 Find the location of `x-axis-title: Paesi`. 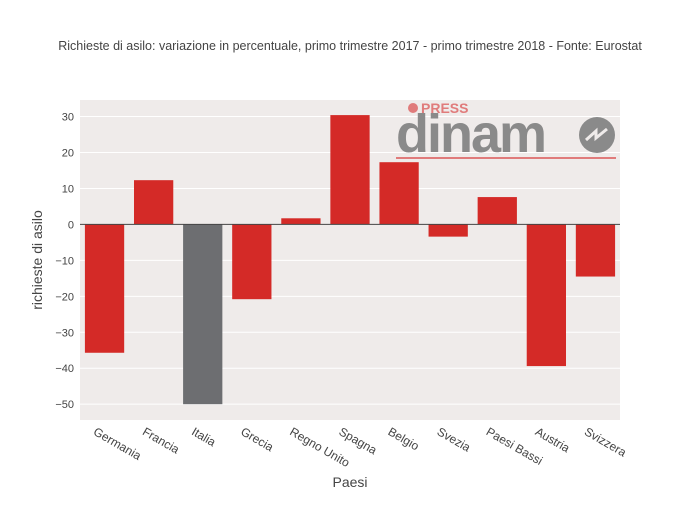

x-axis-title: Paesi is located at coordinates (349, 482).